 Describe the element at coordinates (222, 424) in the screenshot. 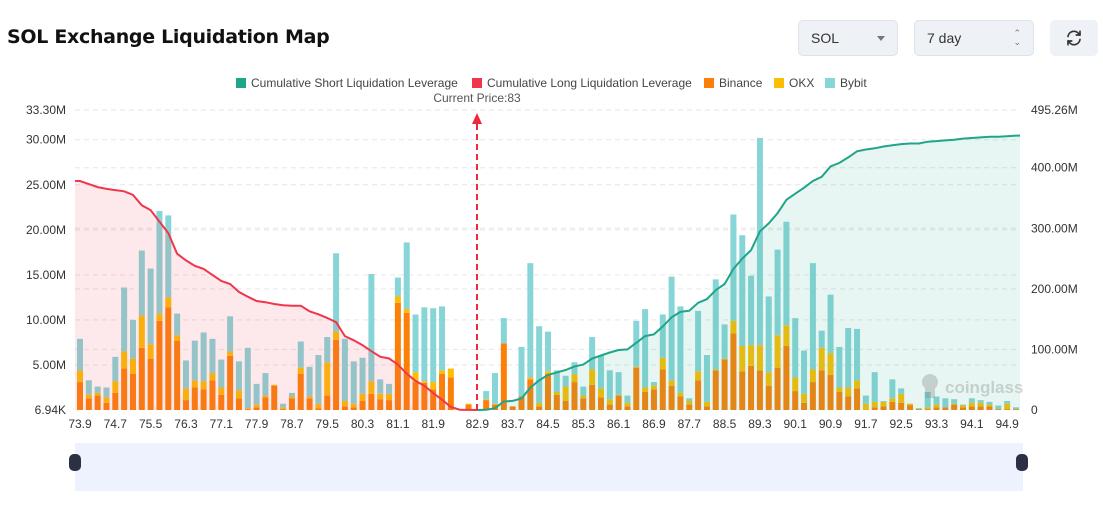

I see `x-tick: 77.1` at that location.